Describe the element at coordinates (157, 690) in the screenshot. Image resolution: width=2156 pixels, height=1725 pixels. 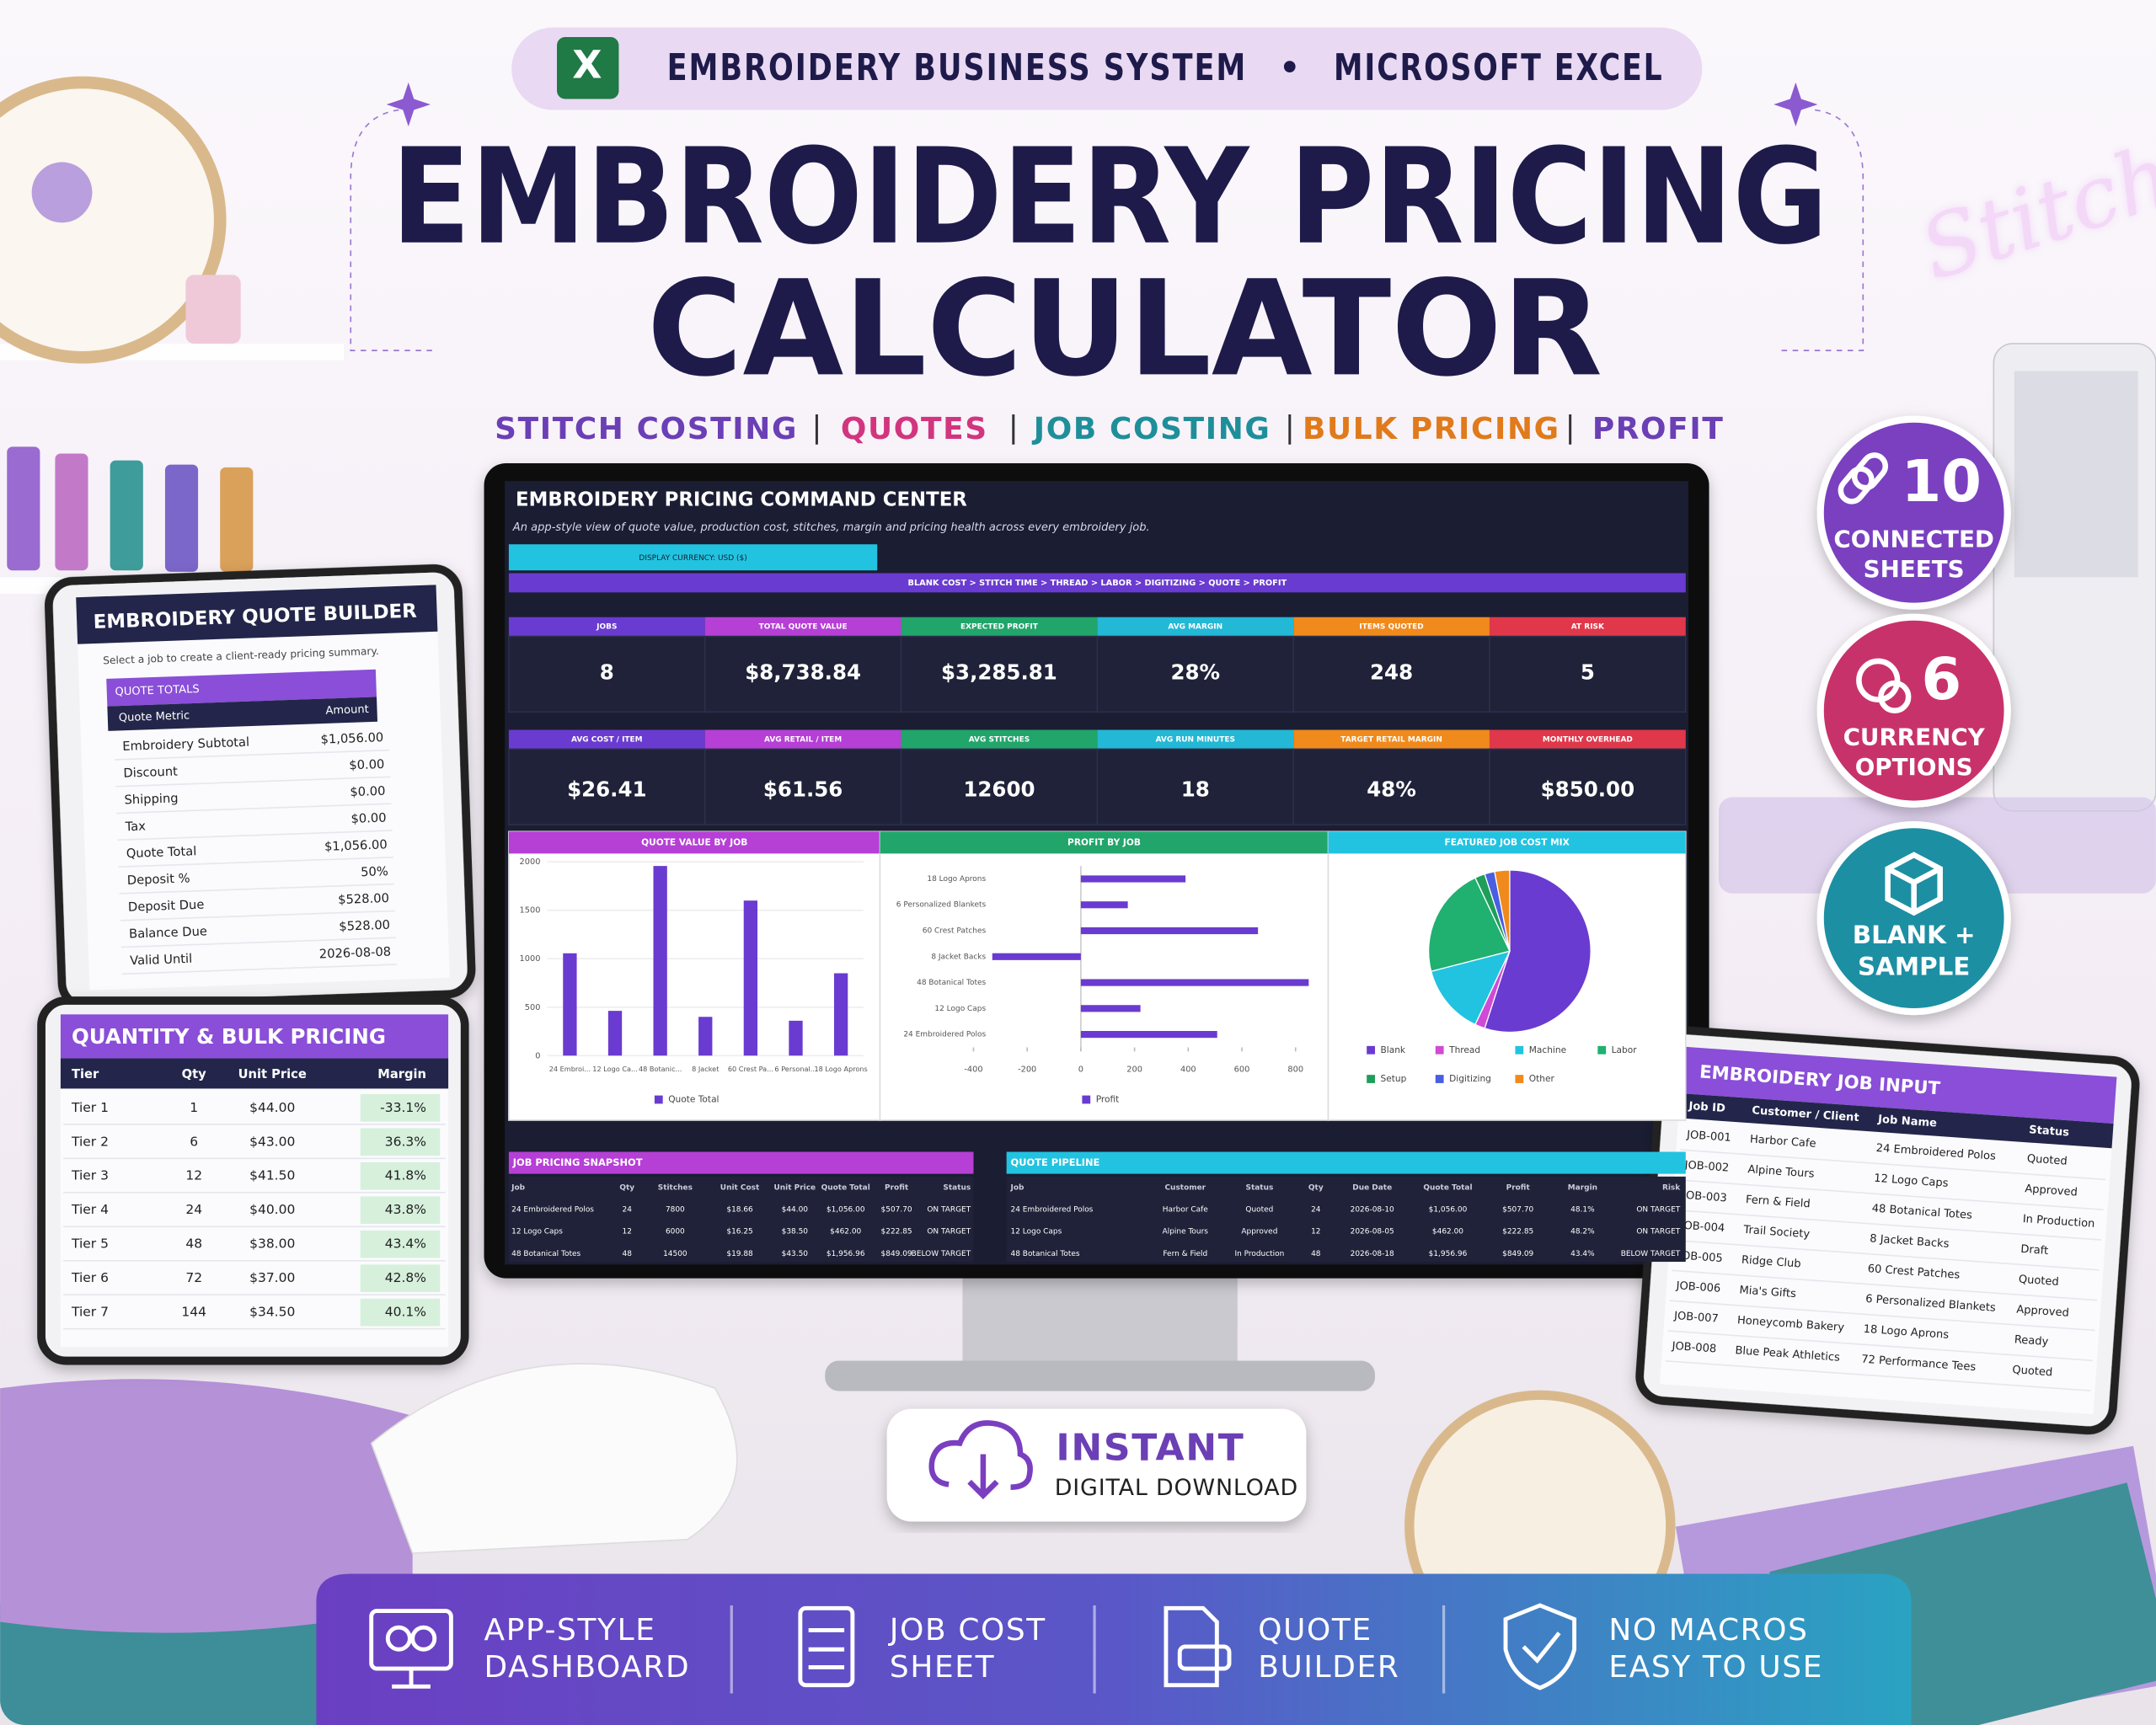
I see `section-label: QUOTE TOTALS` at that location.